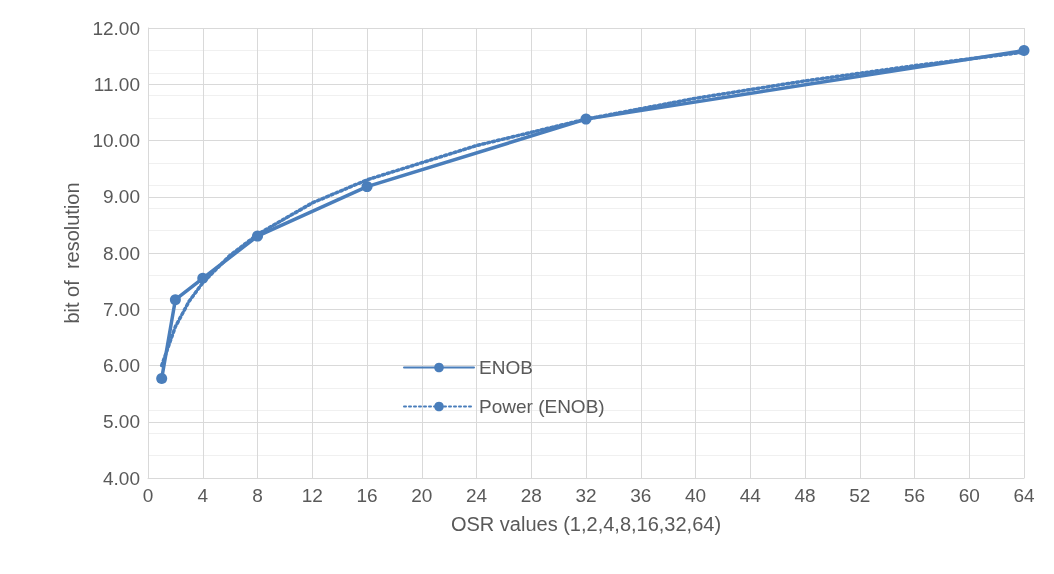  Describe the element at coordinates (257, 495) in the screenshot. I see `x-tick-label: 8` at that location.